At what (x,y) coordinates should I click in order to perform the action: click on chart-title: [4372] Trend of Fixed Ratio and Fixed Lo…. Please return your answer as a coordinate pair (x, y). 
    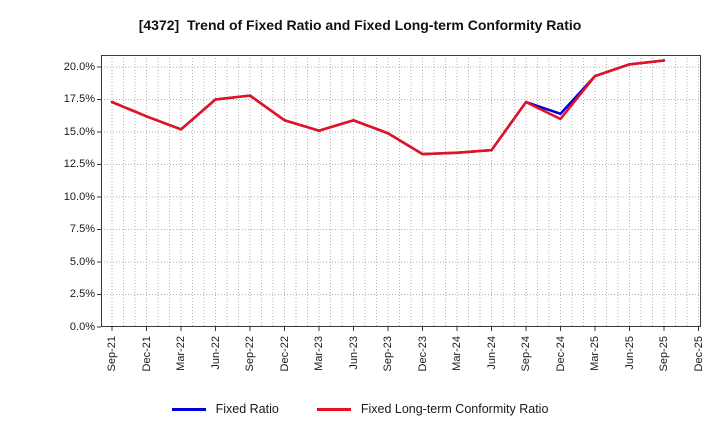
    Looking at the image, I should click on (360, 25).